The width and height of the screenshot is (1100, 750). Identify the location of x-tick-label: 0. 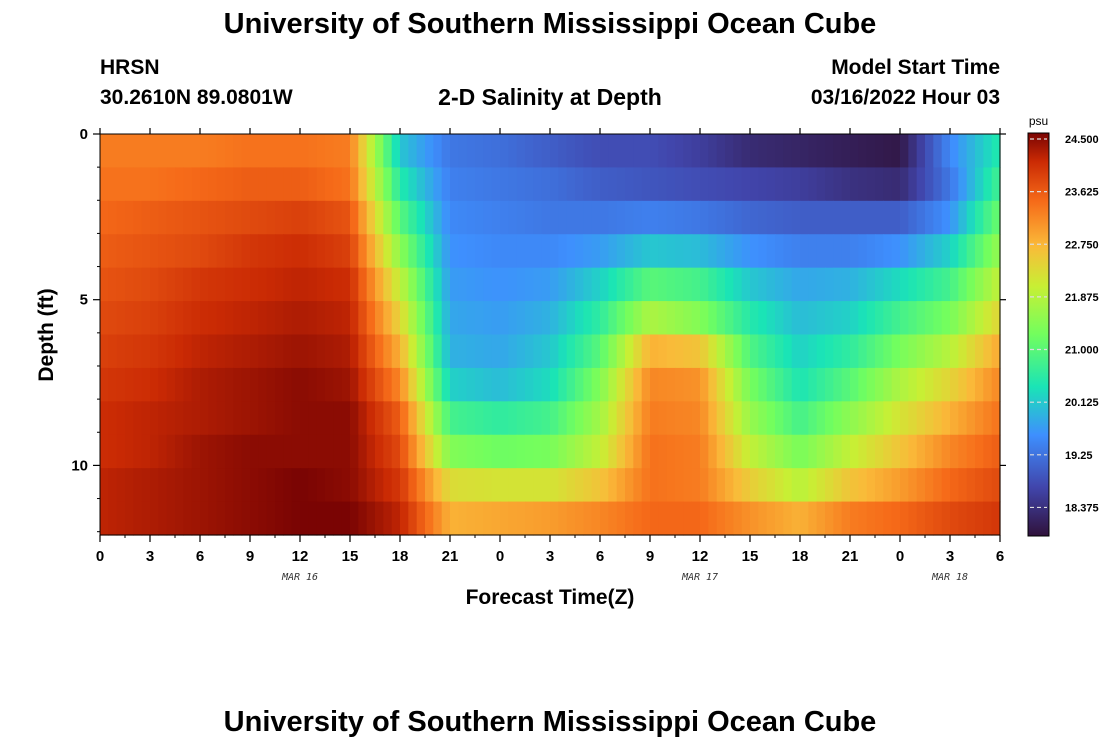
(100, 556).